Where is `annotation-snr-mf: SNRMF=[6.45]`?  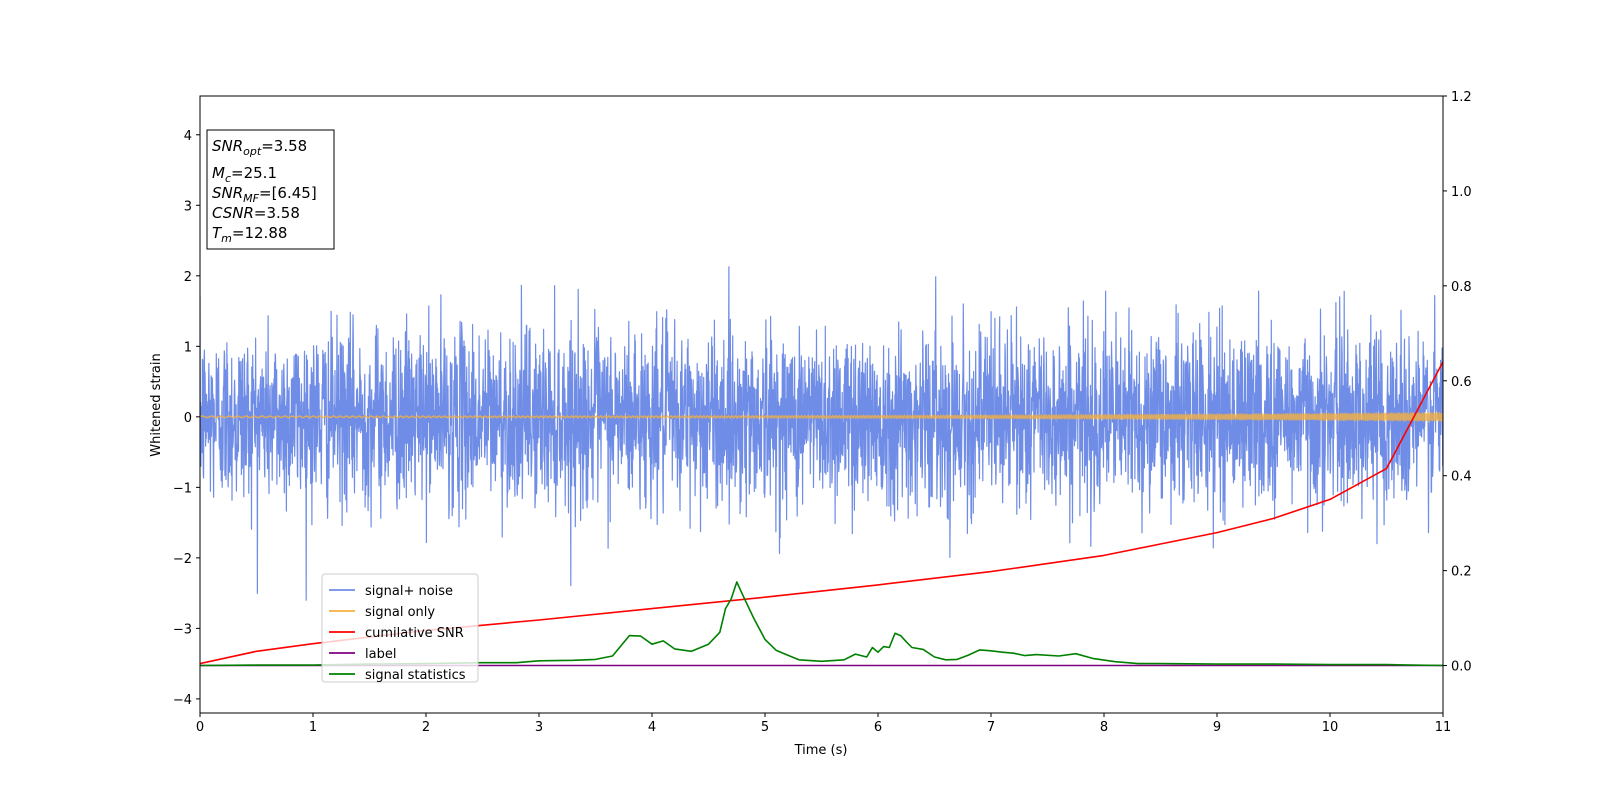 annotation-snr-mf: SNRMF=[6.45] is located at coordinates (264, 194).